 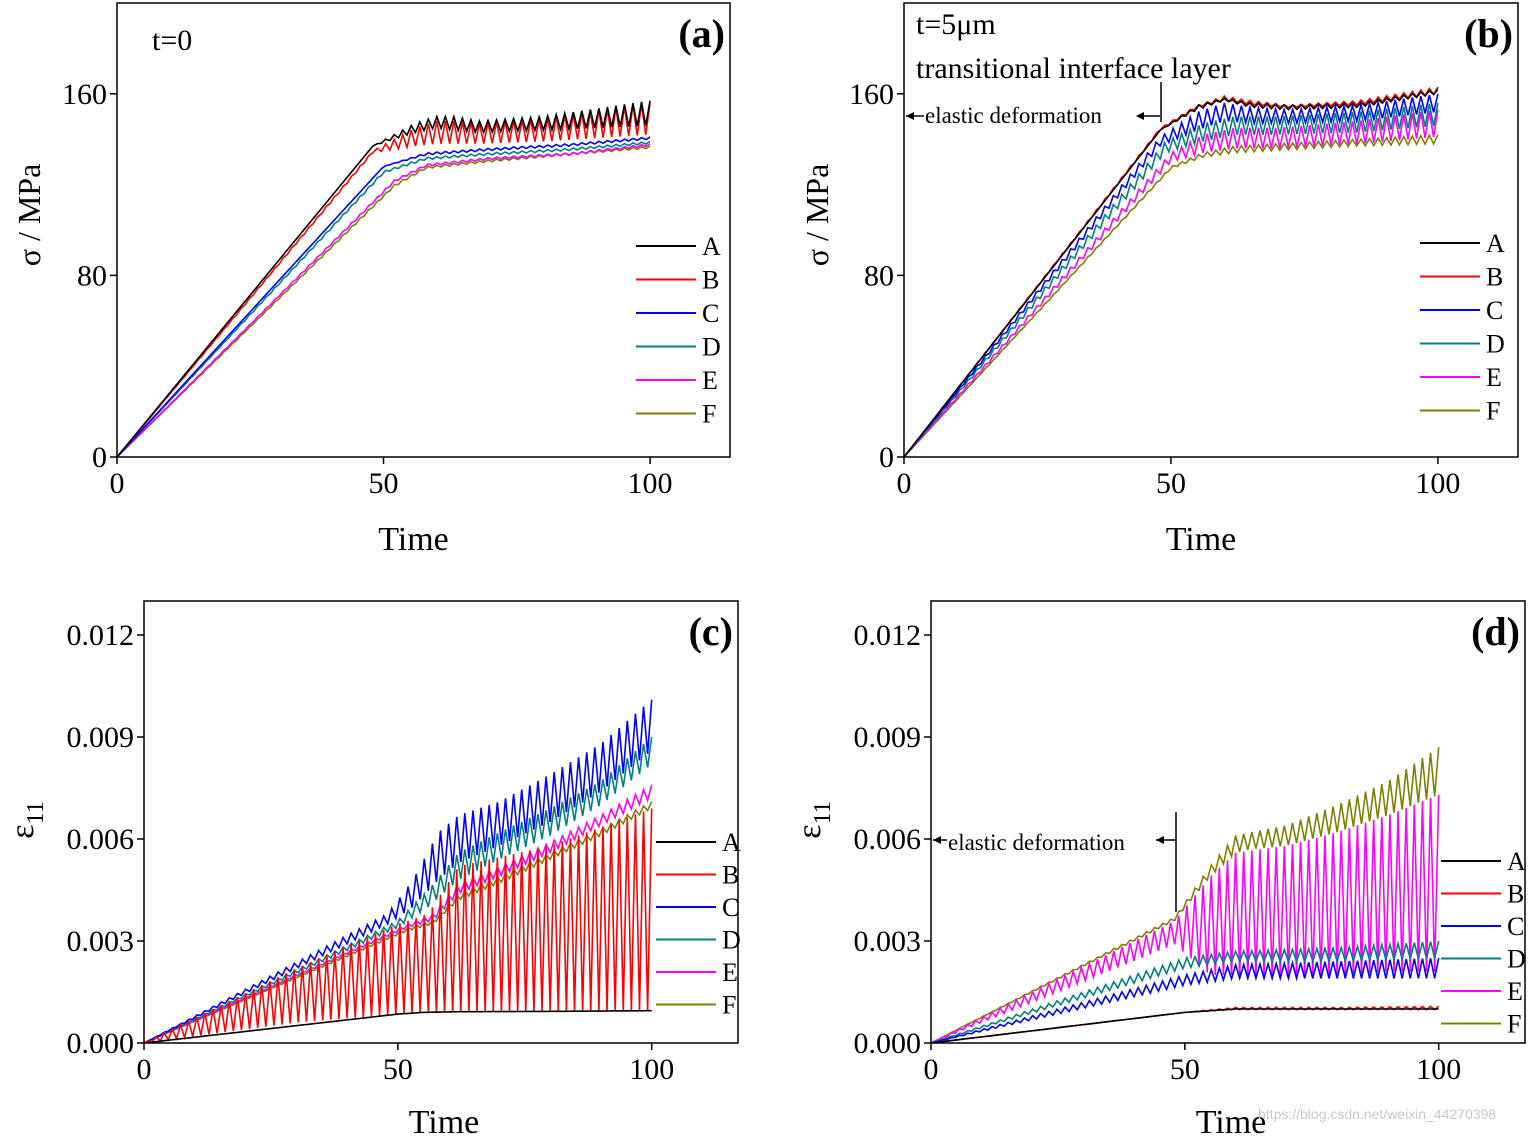 What do you see at coordinates (711, 631) in the screenshot?
I see `panel-label: (c)` at bounding box center [711, 631].